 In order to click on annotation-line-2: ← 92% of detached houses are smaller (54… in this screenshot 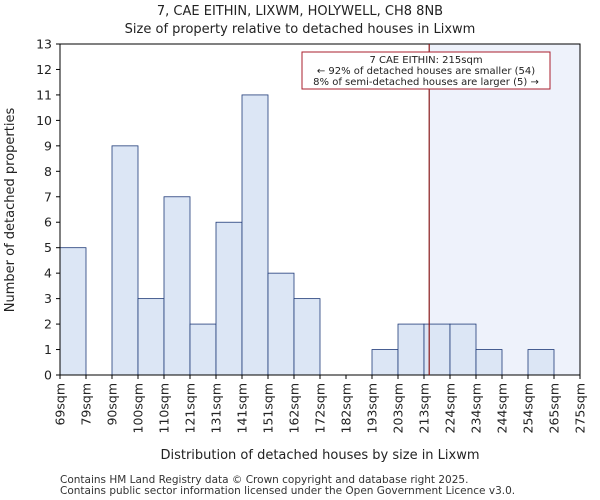, I will do `click(426, 71)`.